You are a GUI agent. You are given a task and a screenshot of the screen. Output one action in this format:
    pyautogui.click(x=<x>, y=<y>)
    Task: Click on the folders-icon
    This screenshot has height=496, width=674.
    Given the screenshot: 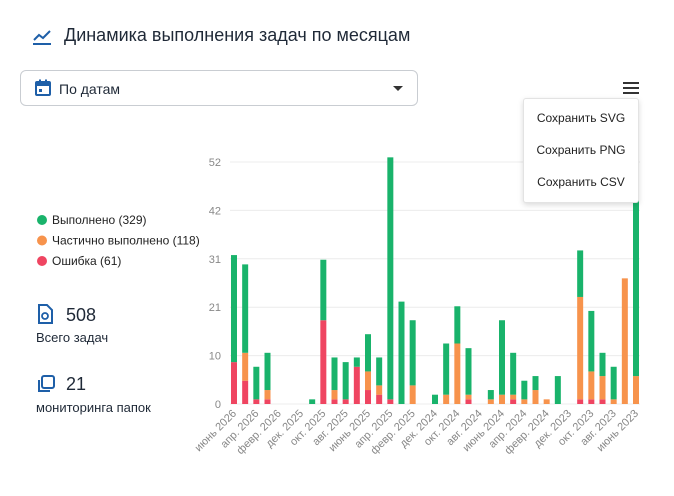 What is the action you would take?
    pyautogui.click(x=46, y=383)
    